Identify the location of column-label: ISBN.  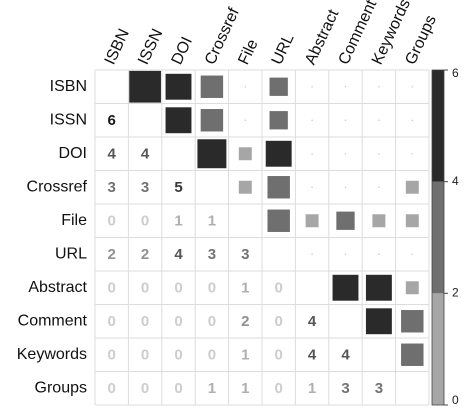
(117, 46).